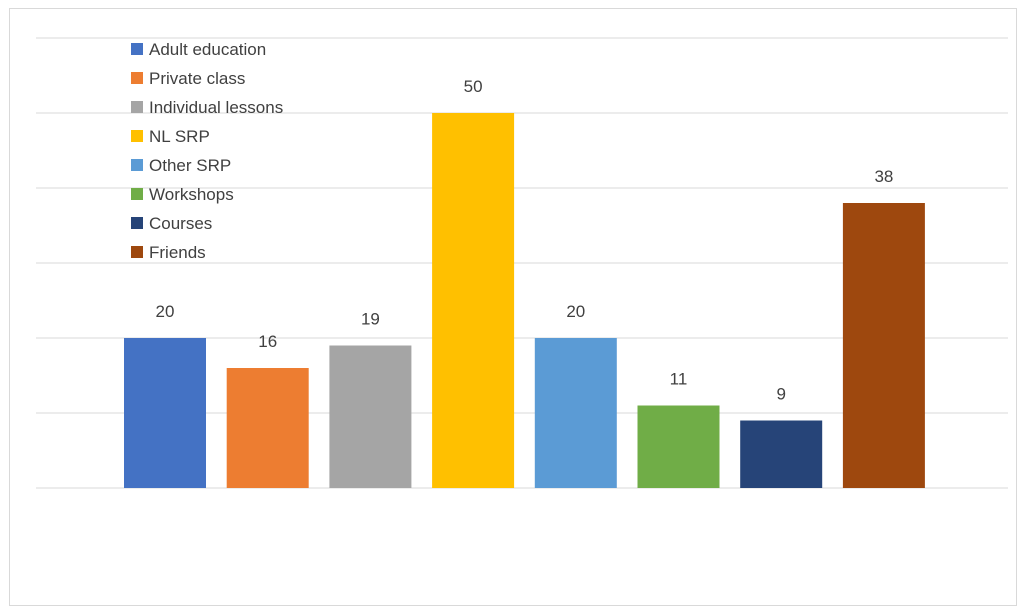 The width and height of the screenshot is (1028, 614). I want to click on bar-adult-education, so click(165, 413).